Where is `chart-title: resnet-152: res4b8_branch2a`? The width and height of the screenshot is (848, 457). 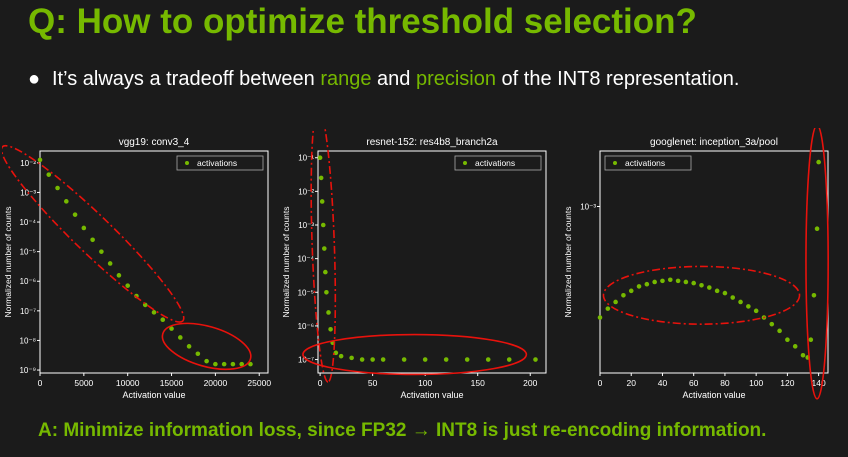
chart-title: resnet-152: res4b8_branch2a is located at coordinates (432, 142).